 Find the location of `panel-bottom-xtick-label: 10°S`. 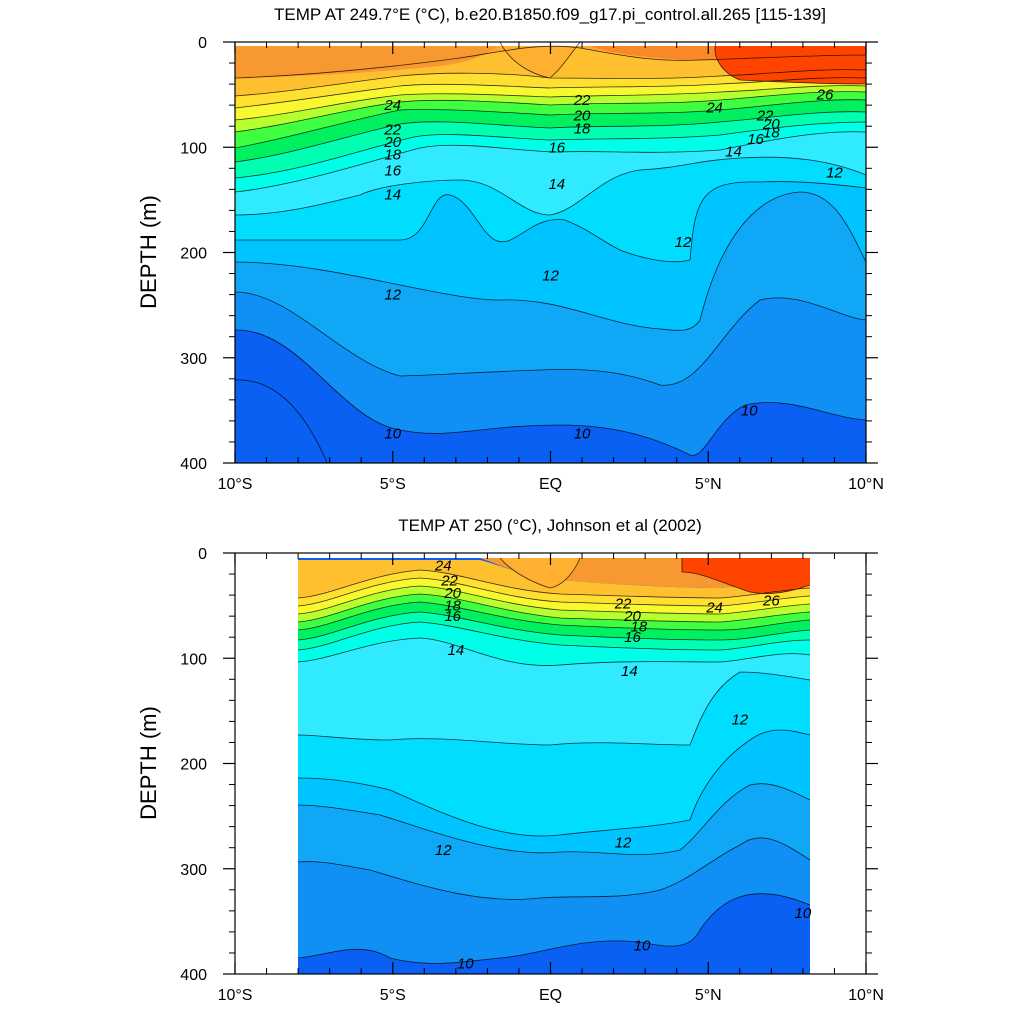

panel-bottom-xtick-label: 10°S is located at coordinates (235, 995).